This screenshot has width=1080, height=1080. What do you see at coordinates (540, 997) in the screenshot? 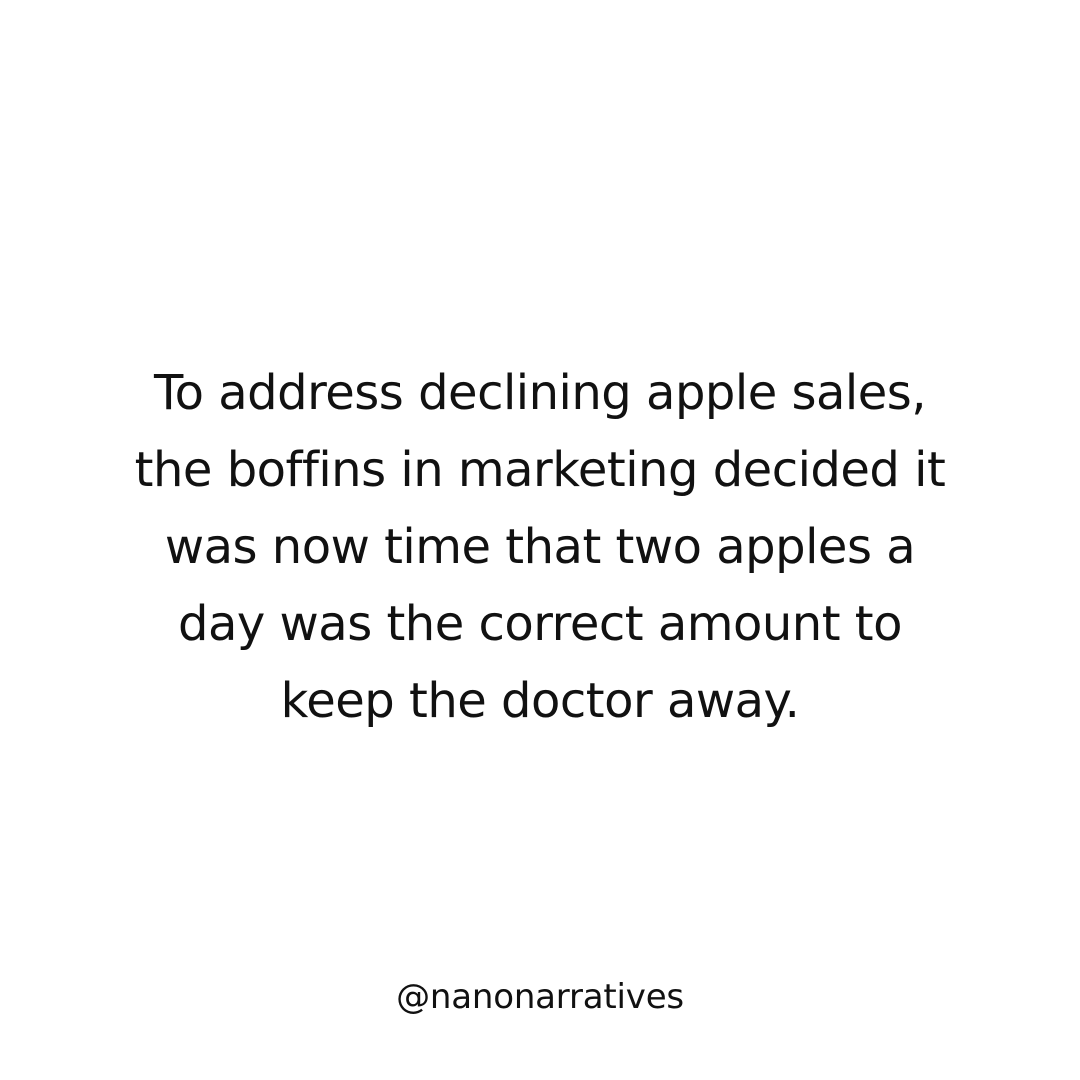
I see `author-handle: @nanonarratives` at bounding box center [540, 997].